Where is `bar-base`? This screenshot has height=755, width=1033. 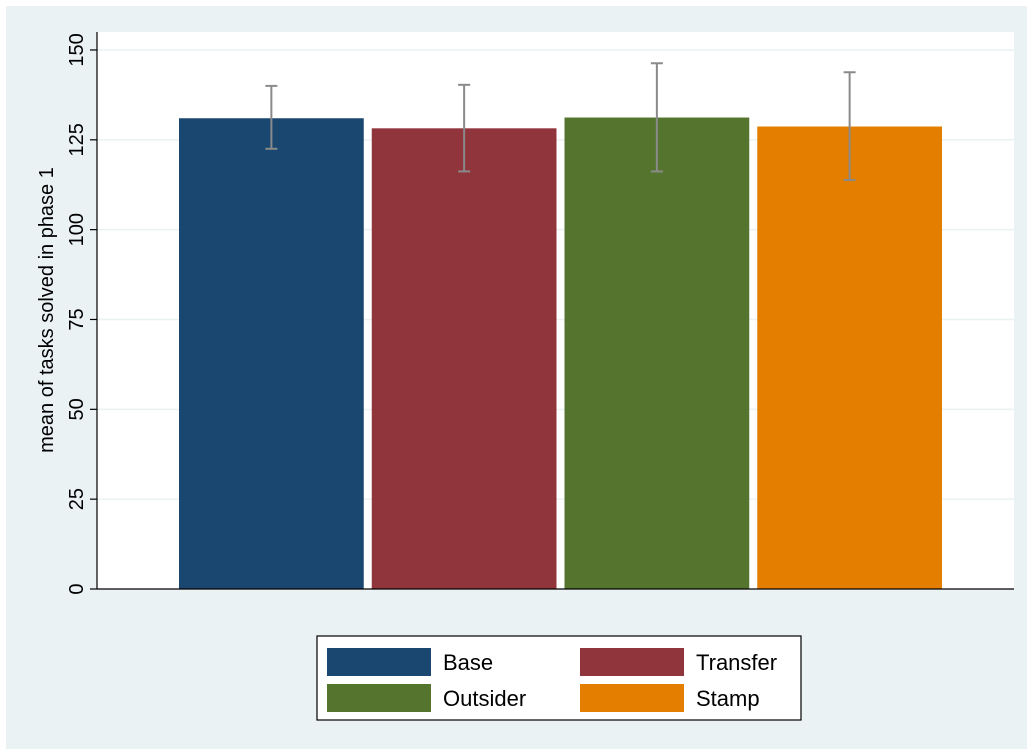 bar-base is located at coordinates (271, 353).